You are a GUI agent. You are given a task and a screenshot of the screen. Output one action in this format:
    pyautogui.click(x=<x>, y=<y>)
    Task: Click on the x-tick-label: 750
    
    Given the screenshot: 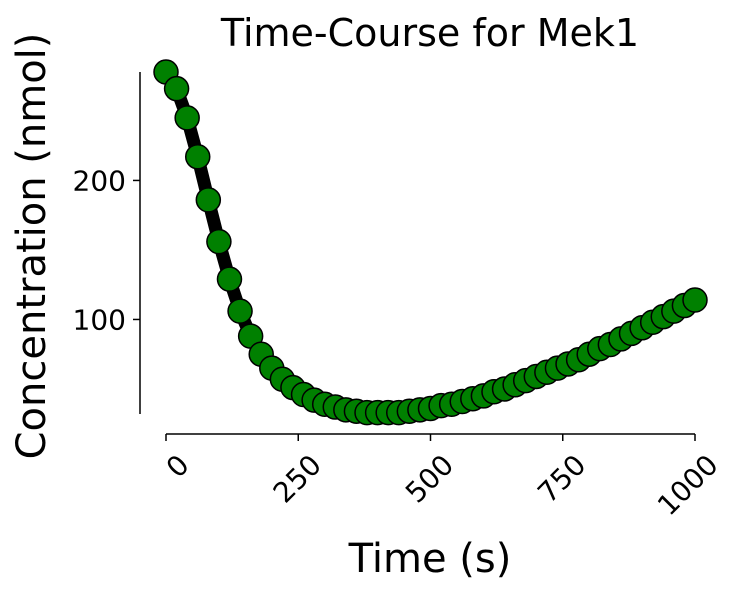 What is the action you would take?
    pyautogui.click(x=561, y=478)
    